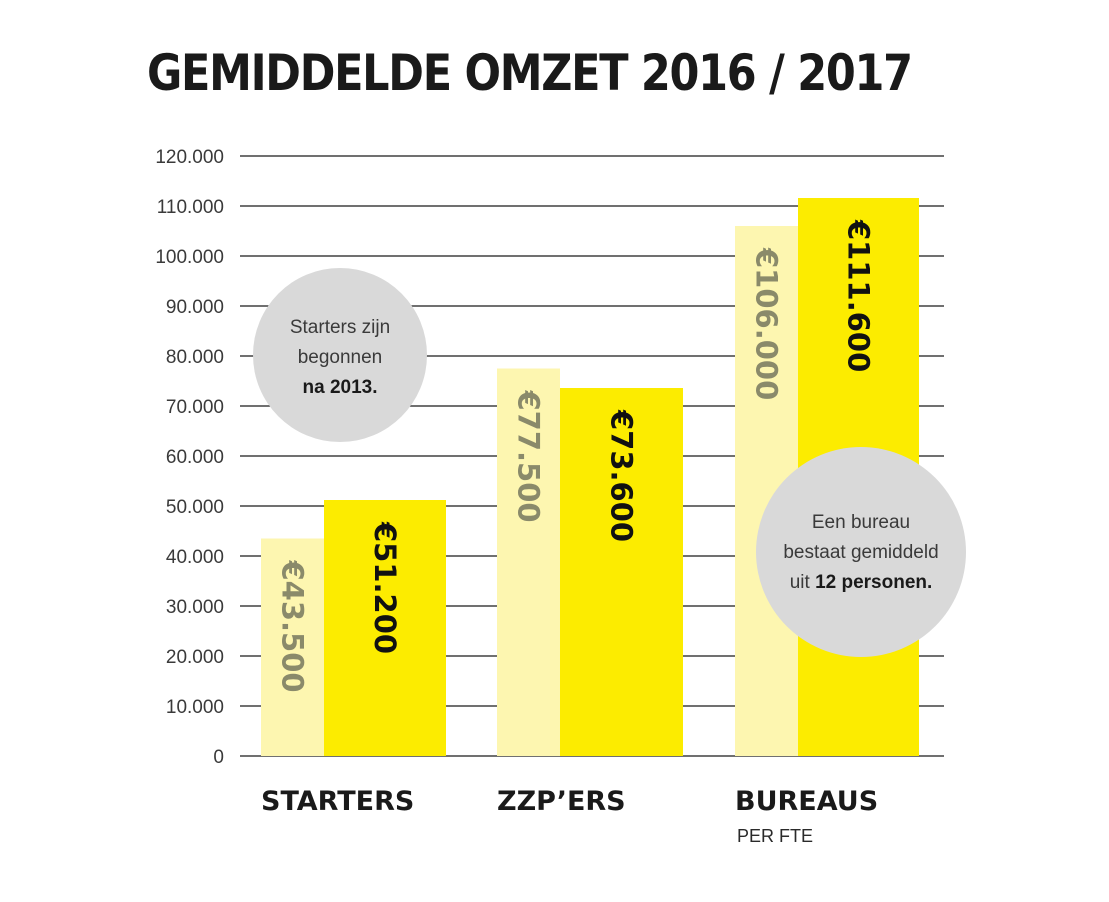  What do you see at coordinates (195, 557) in the screenshot?
I see `y-tick-label: 40.000` at bounding box center [195, 557].